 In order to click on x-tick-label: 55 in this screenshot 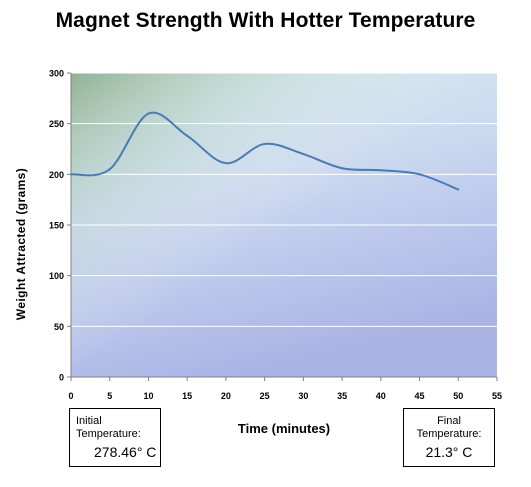, I will do `click(497, 396)`.